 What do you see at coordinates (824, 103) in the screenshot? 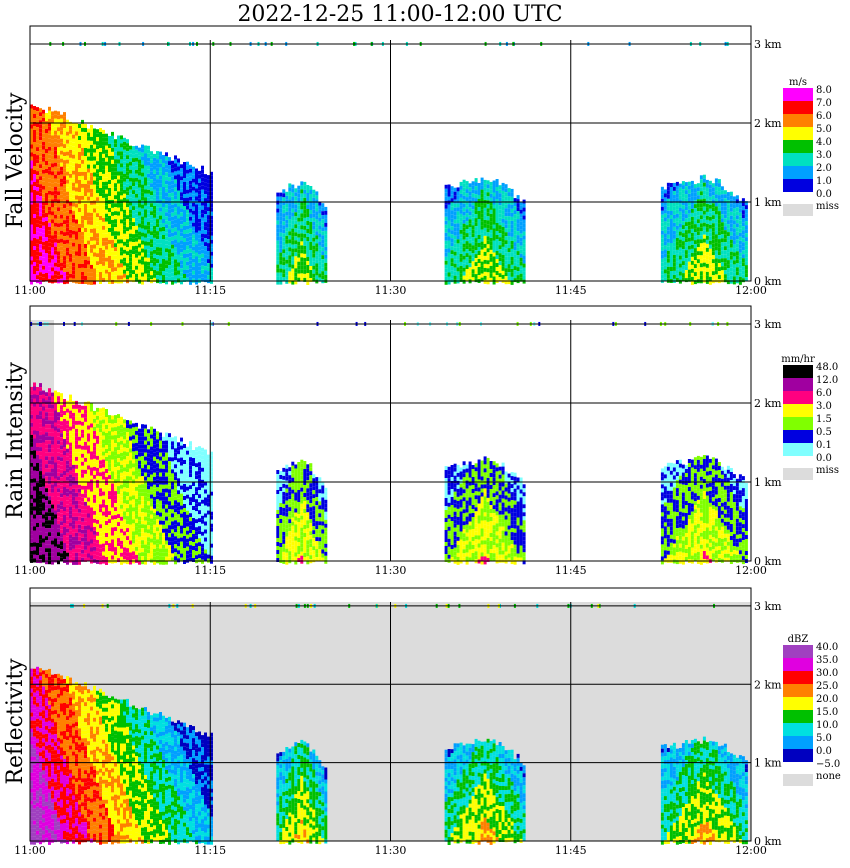
I see `colorbar-level-label: 7.0` at bounding box center [824, 103].